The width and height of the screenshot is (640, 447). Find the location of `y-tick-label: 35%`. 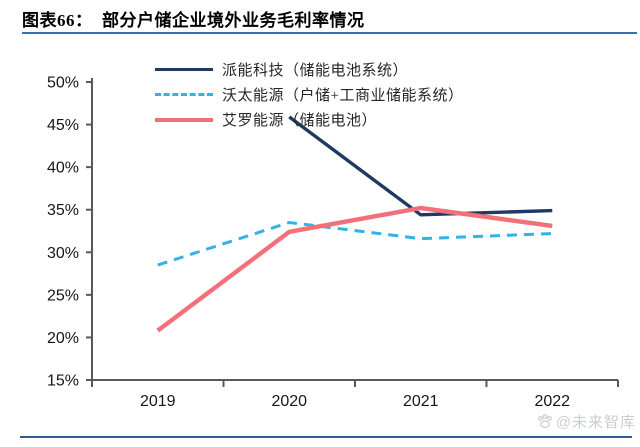

y-tick-label: 35% is located at coordinates (63, 210).